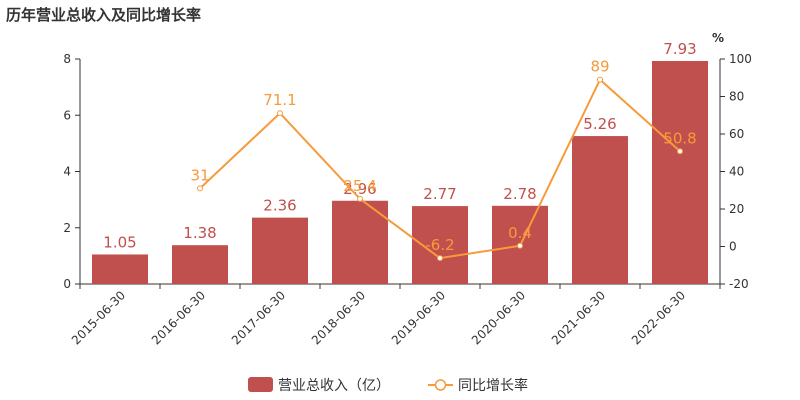 This screenshot has height=400, width=800. What do you see at coordinates (679, 49) in the screenshot?
I see `bar-value-label: 7.93` at bounding box center [679, 49].